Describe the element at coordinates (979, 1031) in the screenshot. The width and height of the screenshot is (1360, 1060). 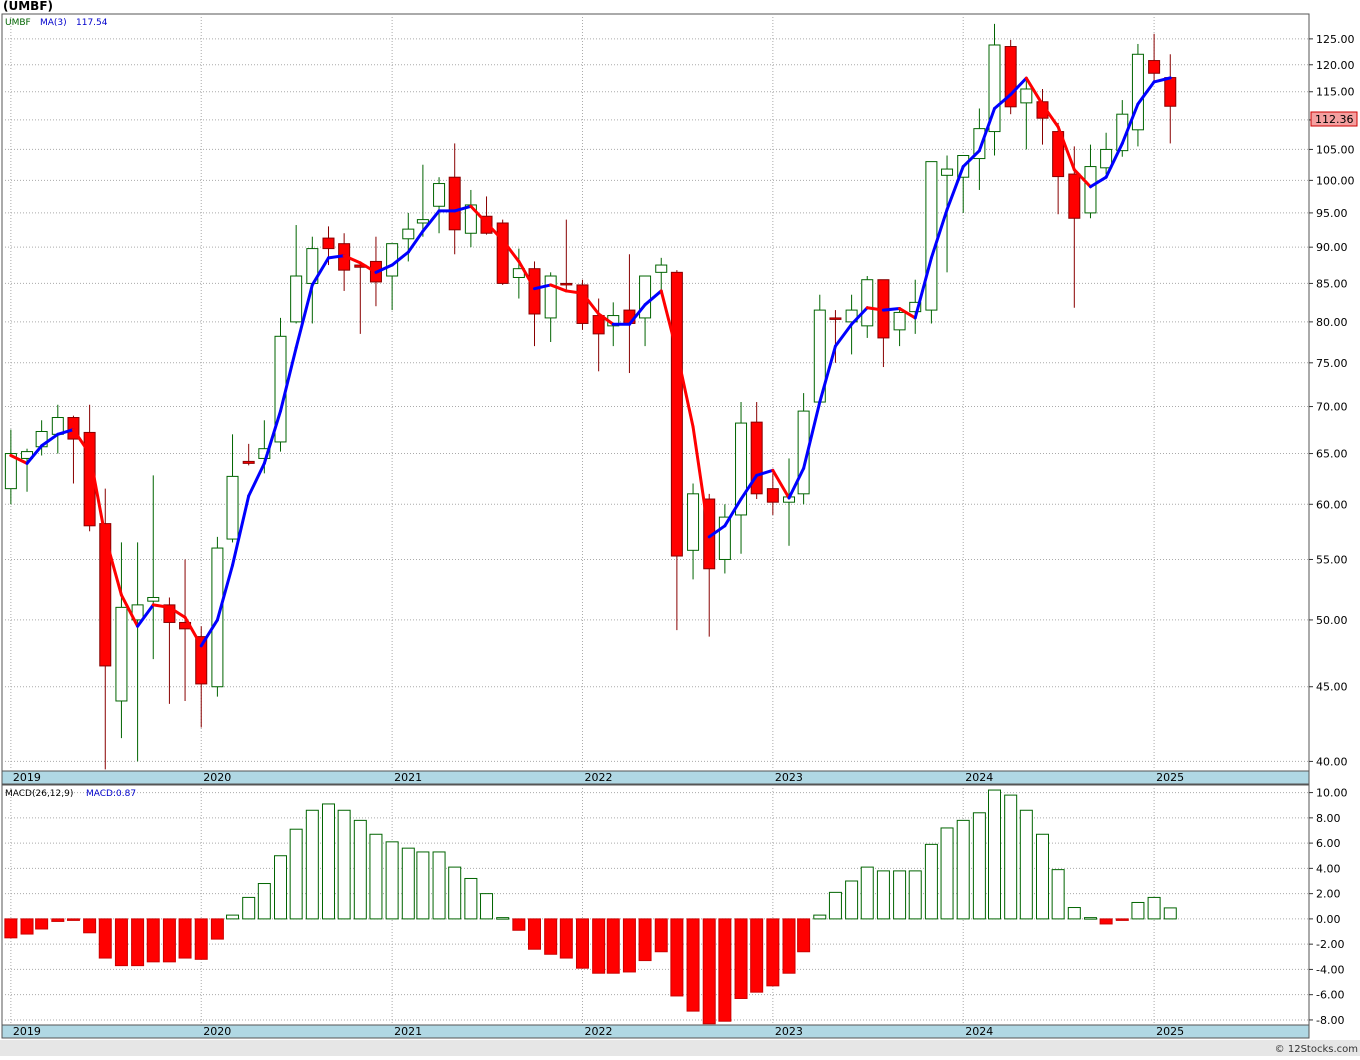
I see `macd-x-tick-label: 2024` at that location.